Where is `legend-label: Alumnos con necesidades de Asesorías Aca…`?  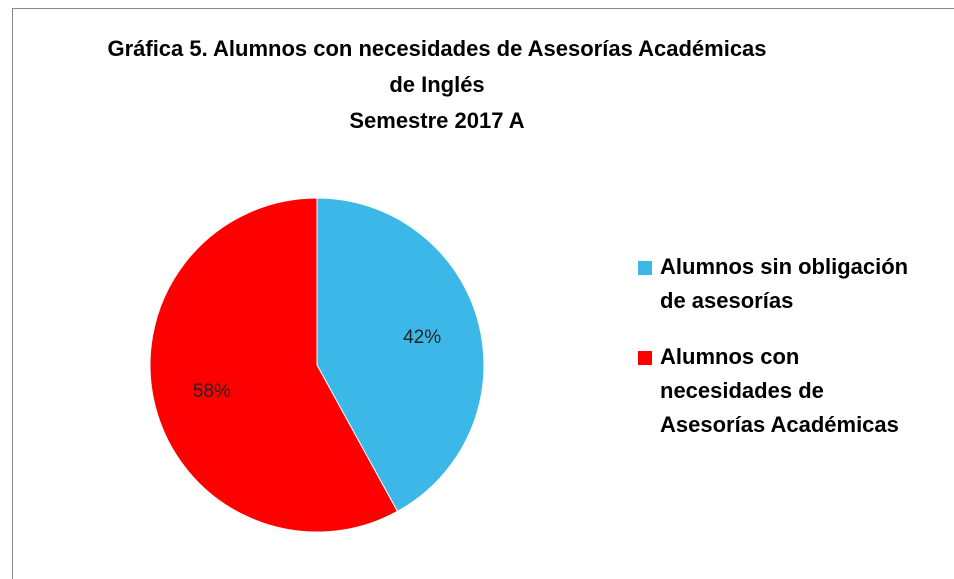 legend-label: Alumnos con necesidades de Asesorías Aca… is located at coordinates (779, 390).